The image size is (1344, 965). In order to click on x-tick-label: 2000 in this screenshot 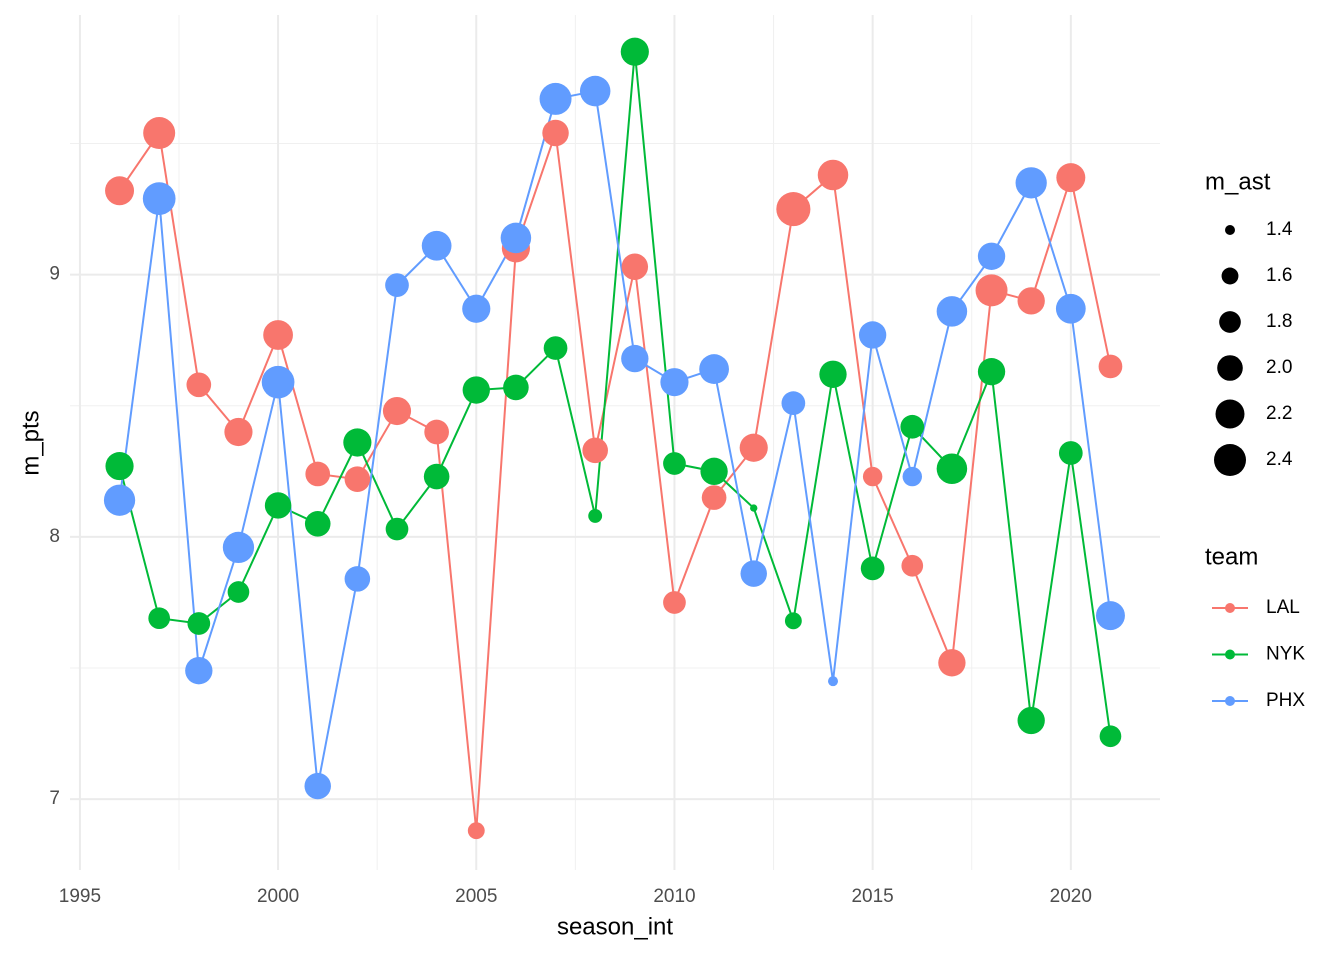, I will do `click(278, 896)`.